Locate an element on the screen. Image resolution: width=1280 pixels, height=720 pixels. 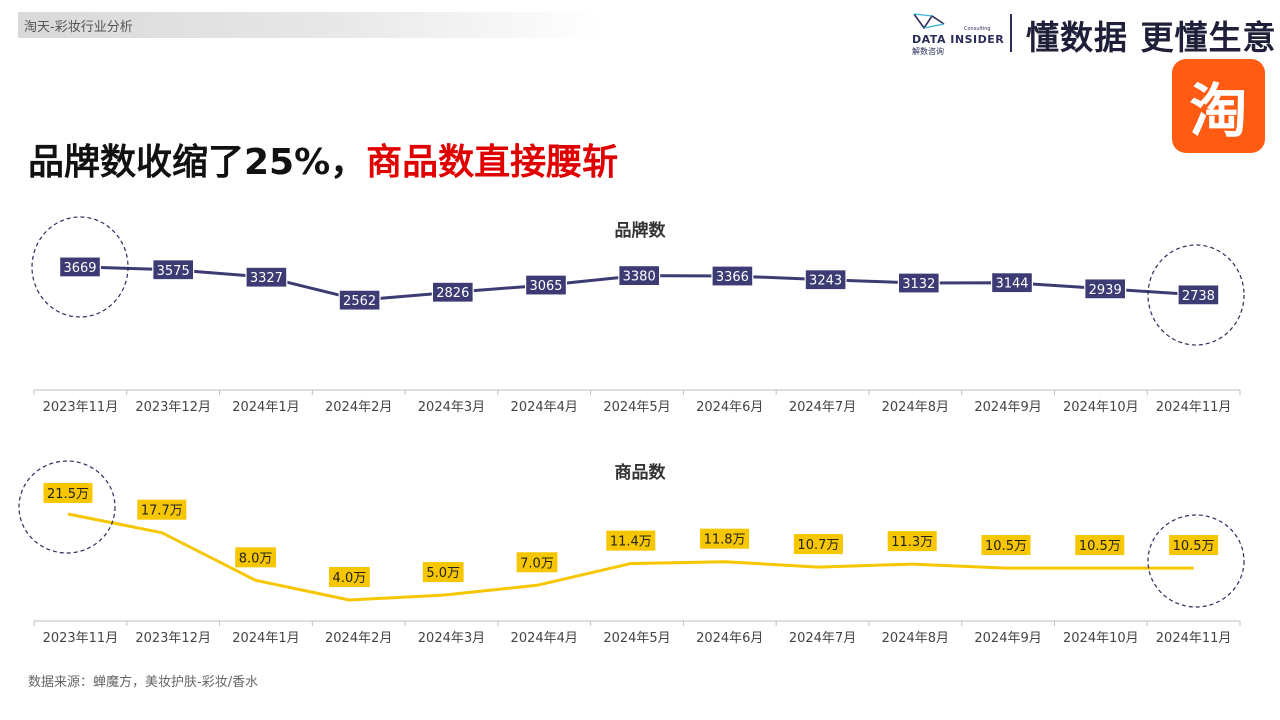
data-label: 3144 is located at coordinates (1011, 284).